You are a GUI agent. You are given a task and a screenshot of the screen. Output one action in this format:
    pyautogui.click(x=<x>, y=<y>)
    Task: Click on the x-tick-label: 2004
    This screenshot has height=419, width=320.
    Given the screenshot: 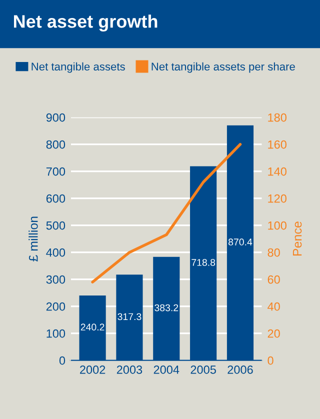 What is the action you would take?
    pyautogui.click(x=167, y=370)
    